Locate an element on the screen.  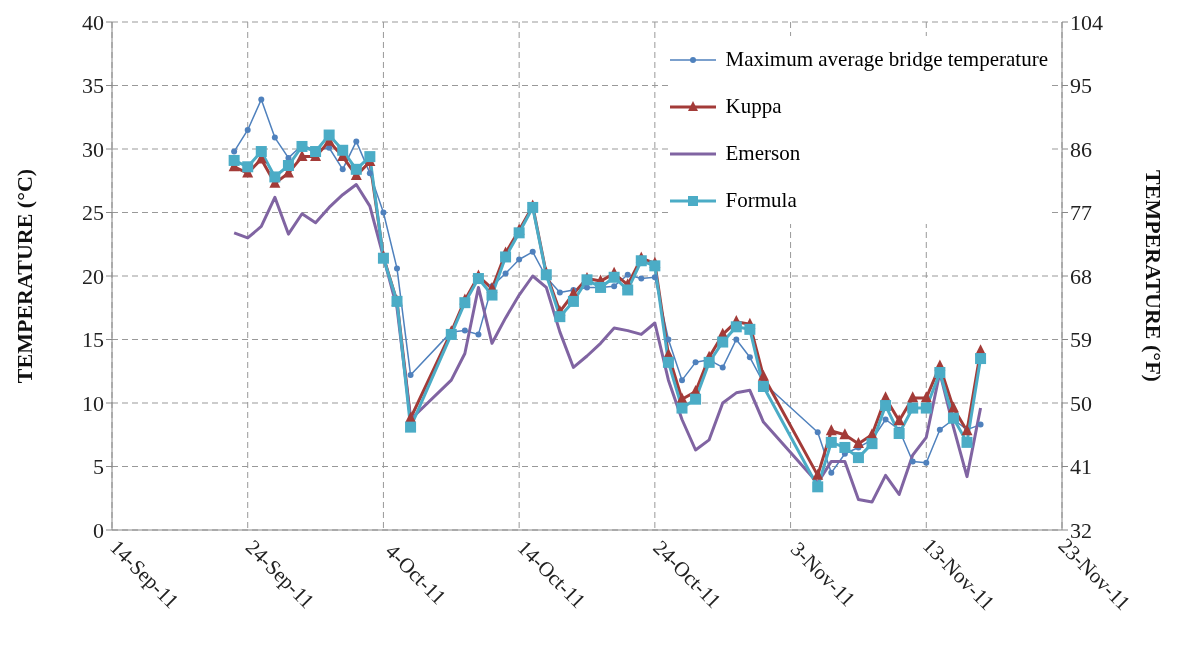
y2-tick-label: 104 is located at coordinates (1086, 22).